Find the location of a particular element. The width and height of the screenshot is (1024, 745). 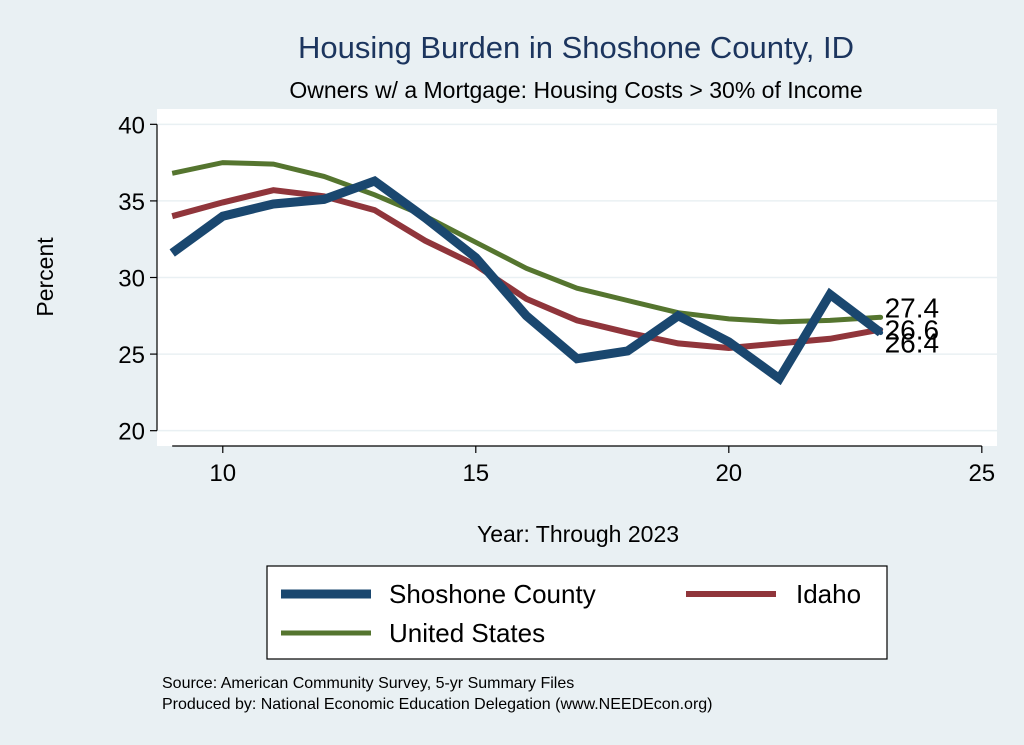

legend-label-shoshone-county: Shoshone County is located at coordinates (492, 594).